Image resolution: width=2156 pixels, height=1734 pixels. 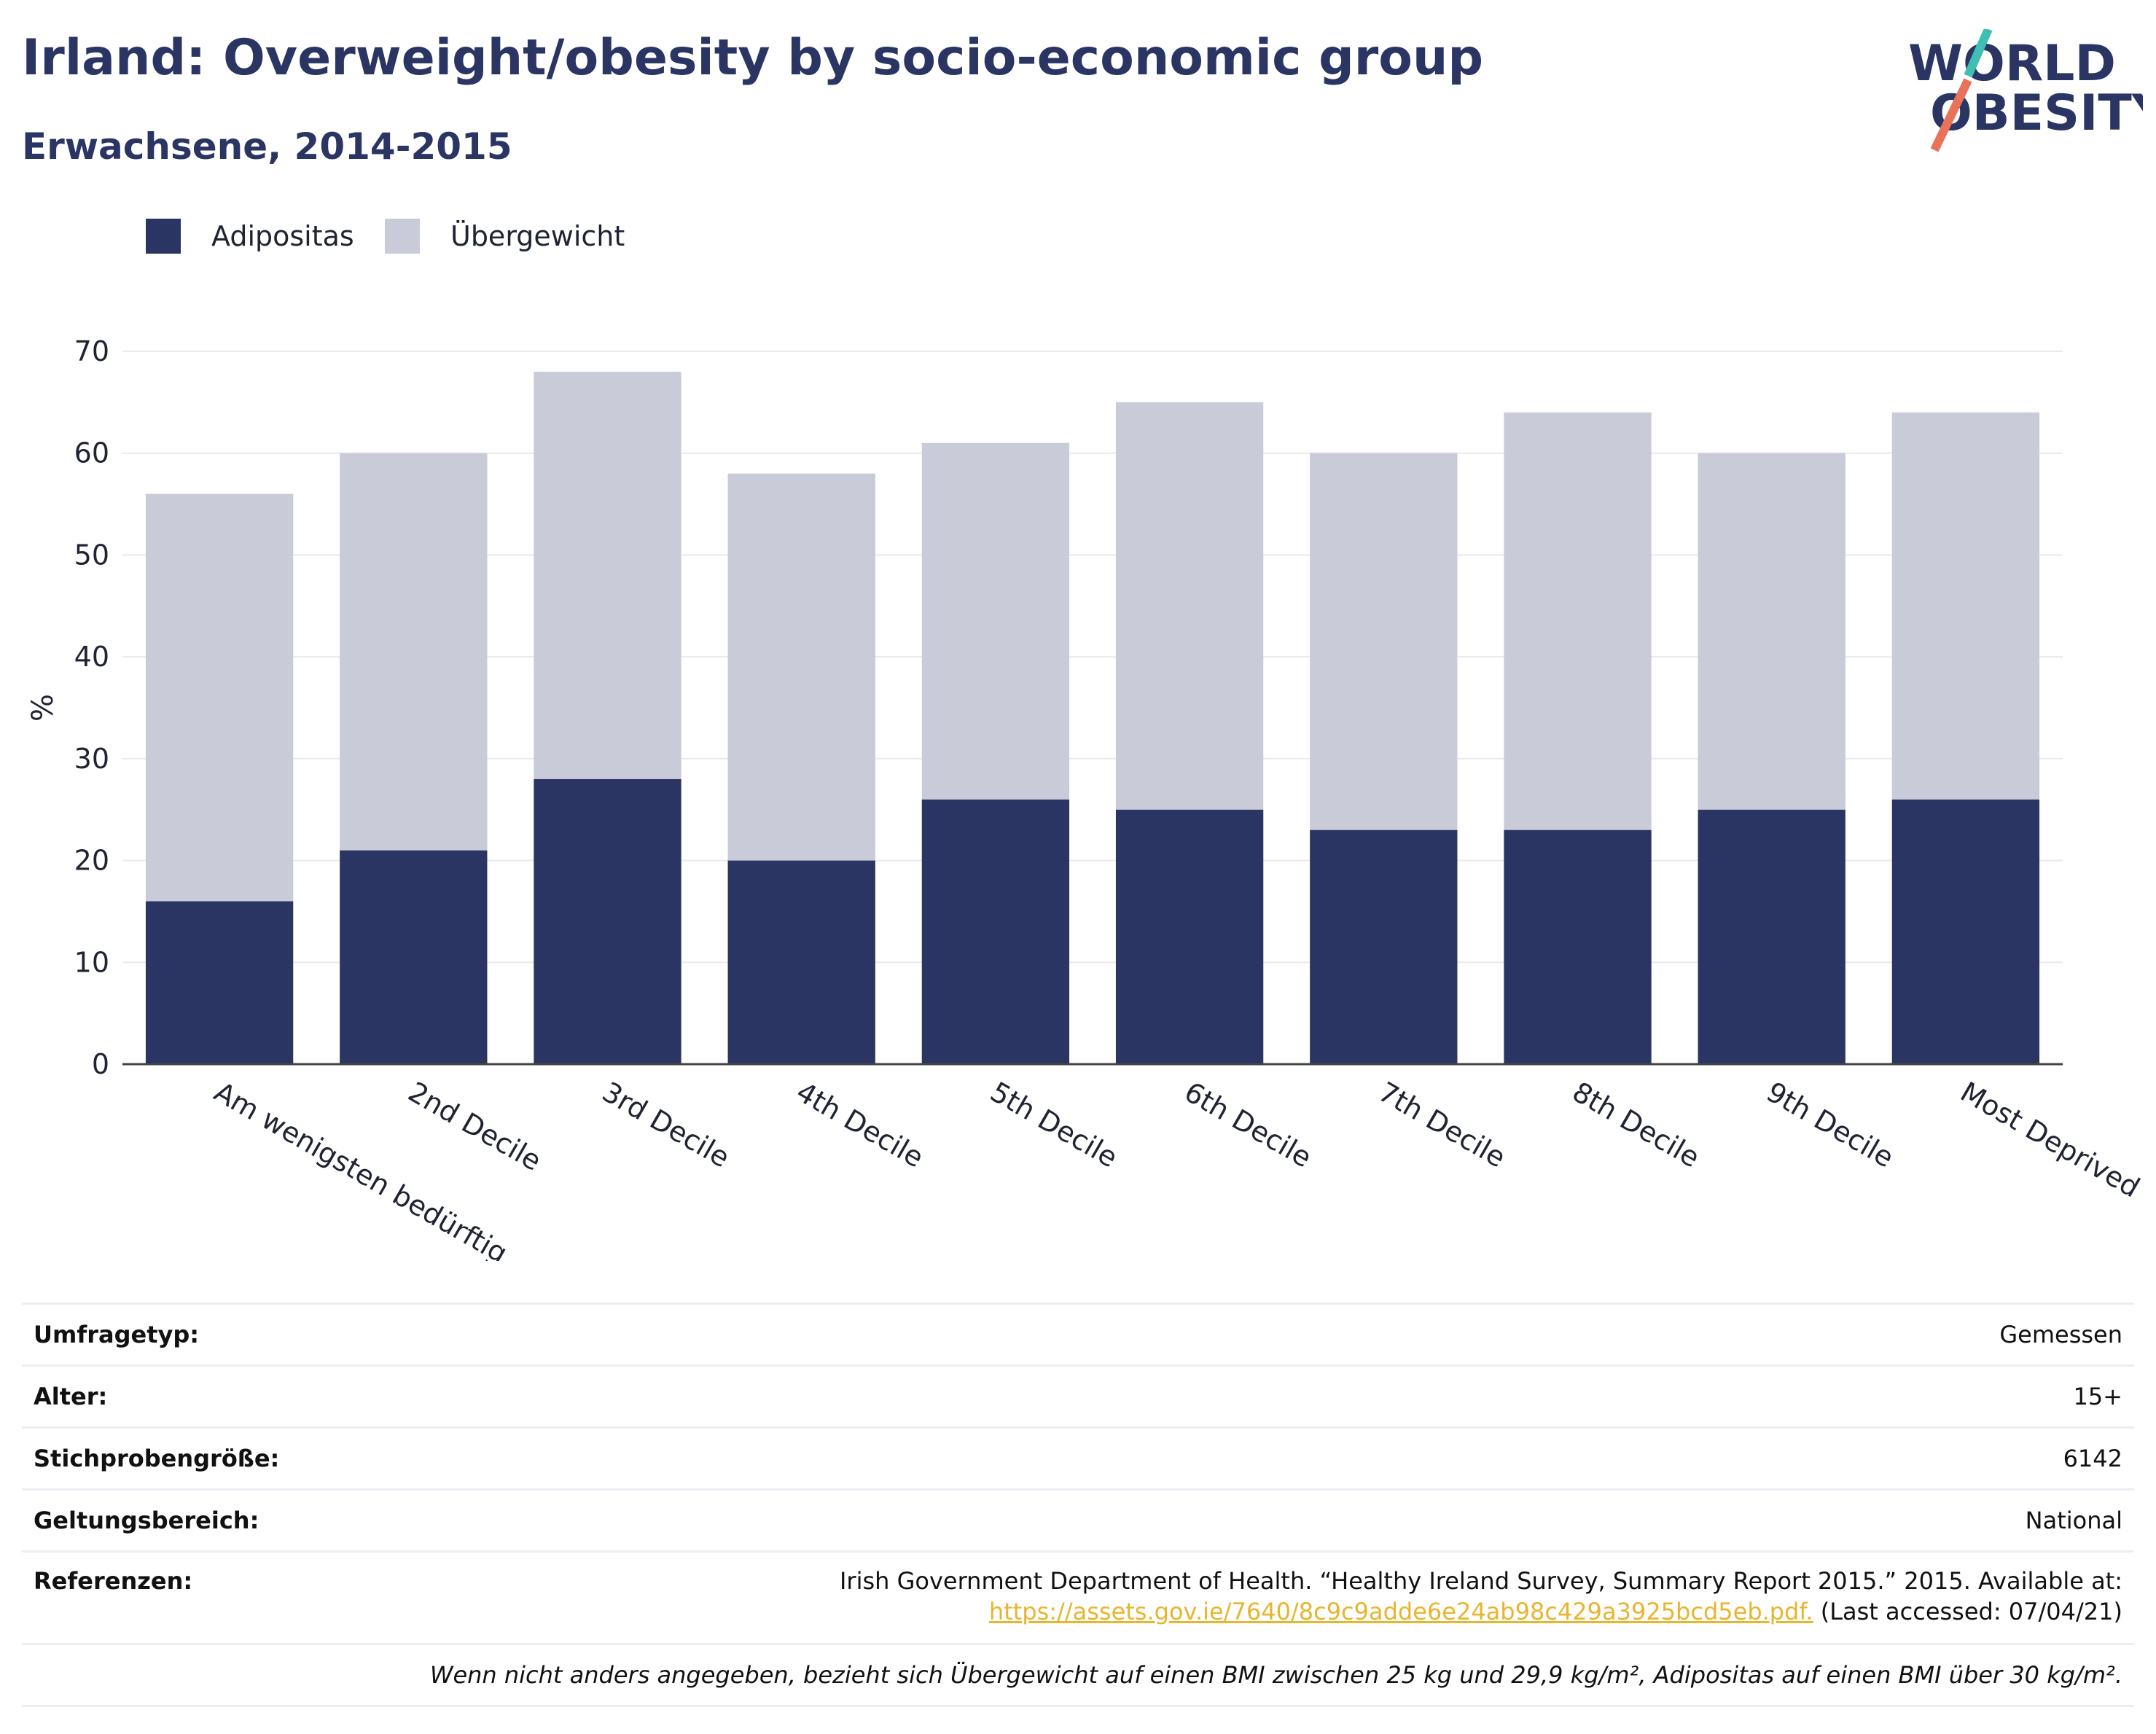 I want to click on info-label-scope: Geltungsbereich:, so click(x=146, y=1520).